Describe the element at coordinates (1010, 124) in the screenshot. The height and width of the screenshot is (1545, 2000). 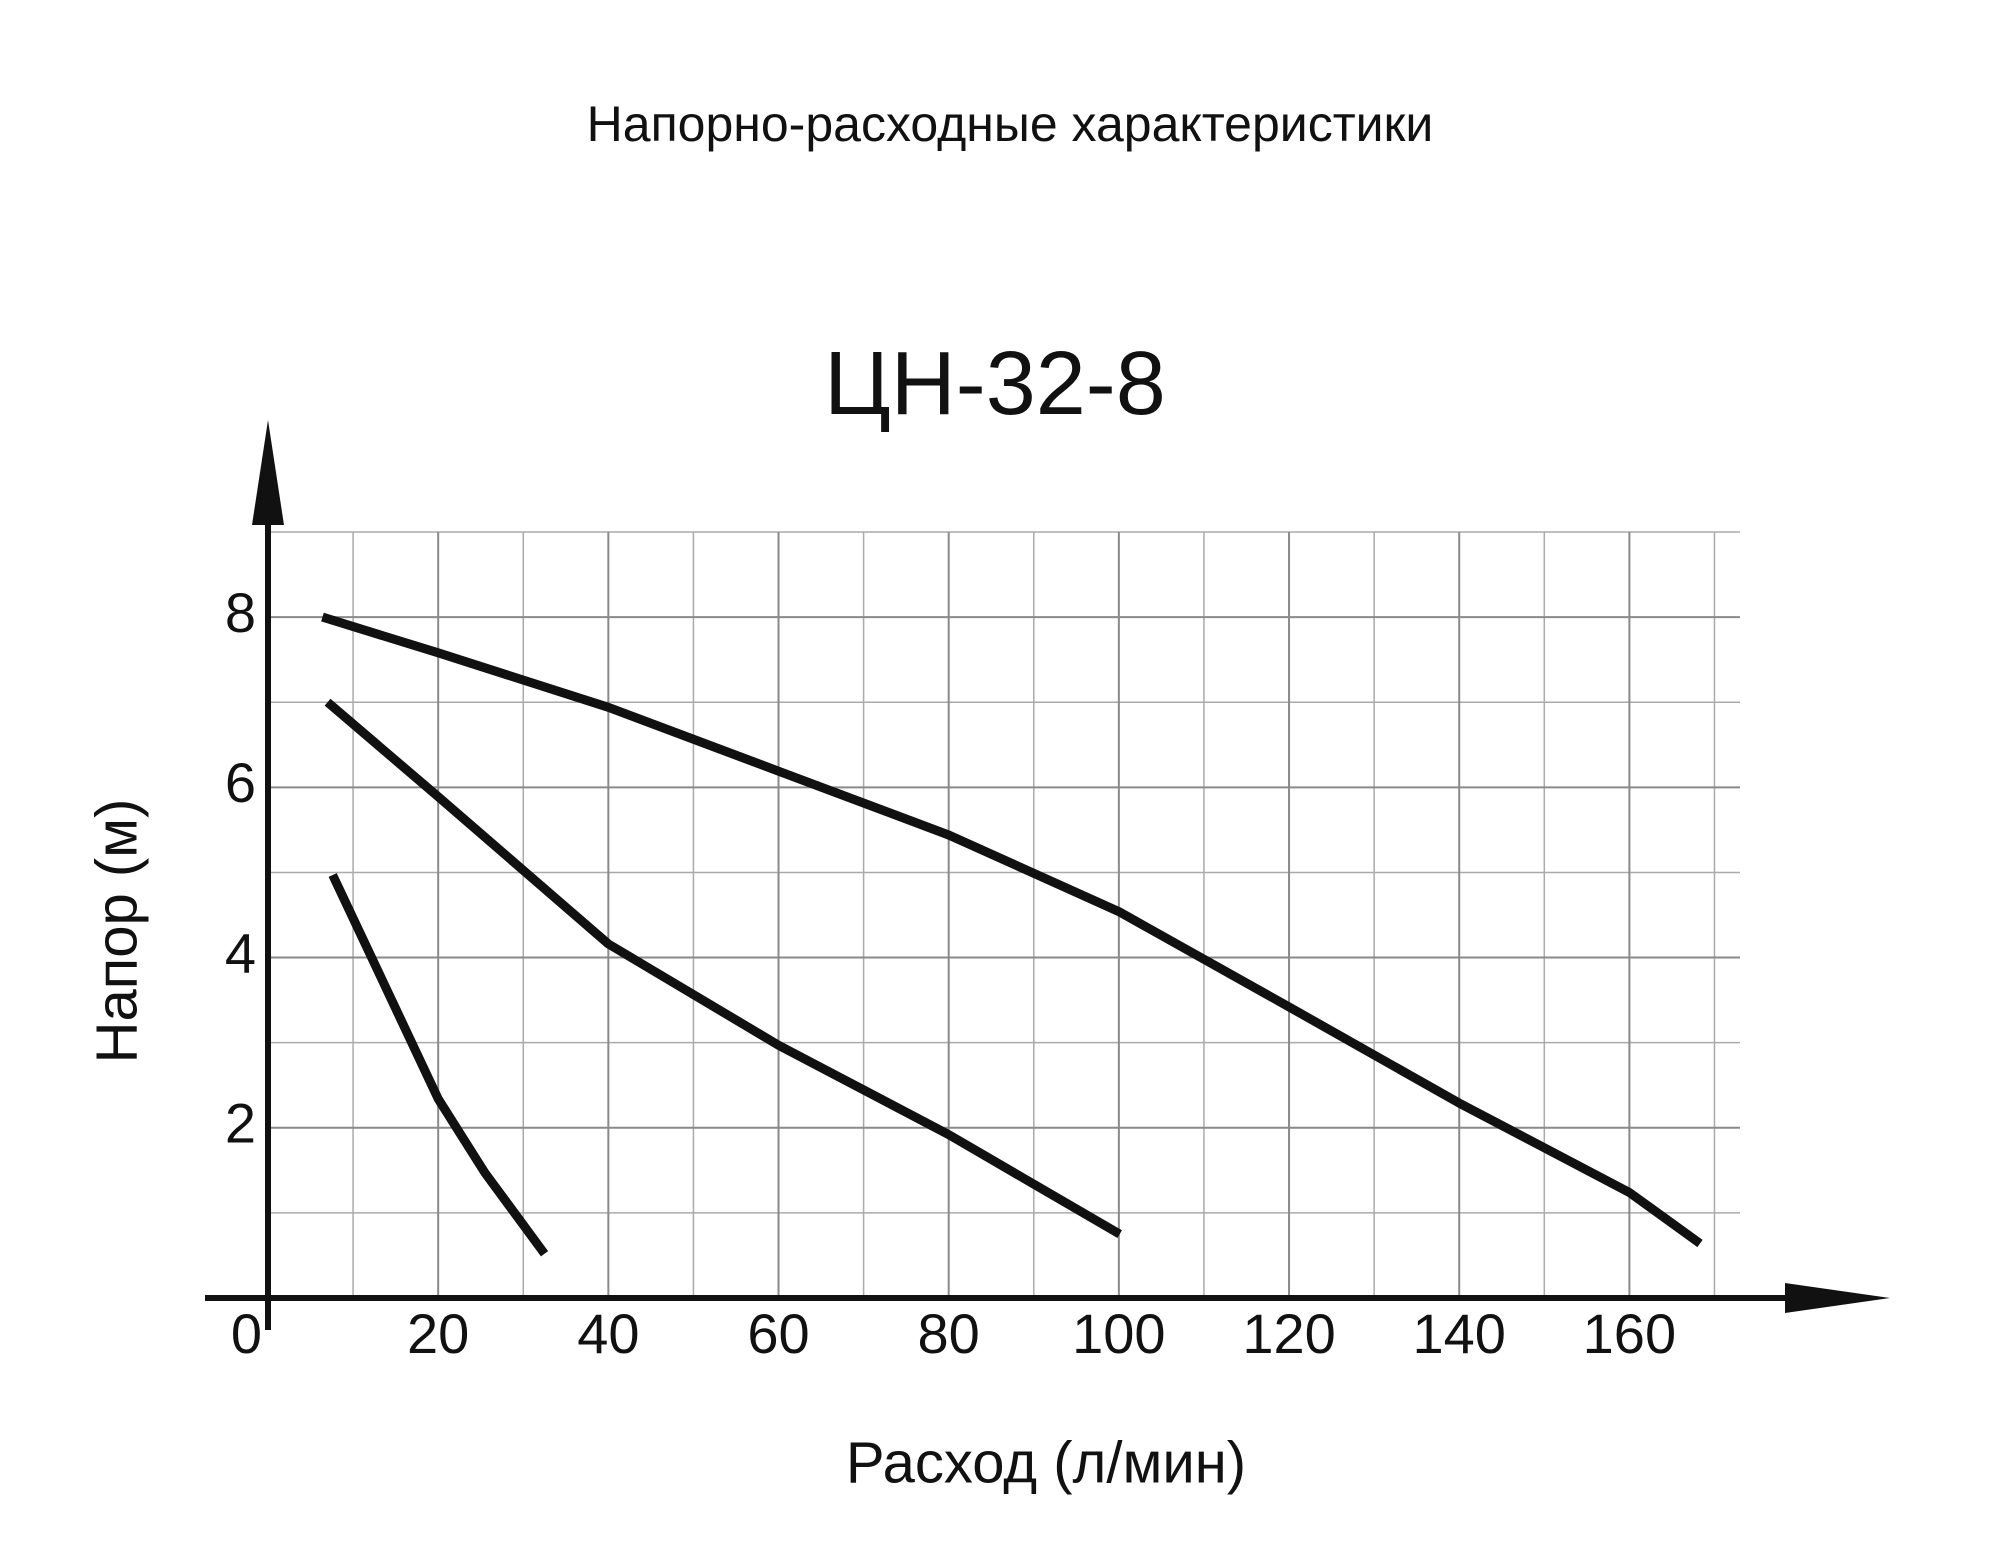
I see `chart-subtitle: Напорно-расходные характеристики` at that location.